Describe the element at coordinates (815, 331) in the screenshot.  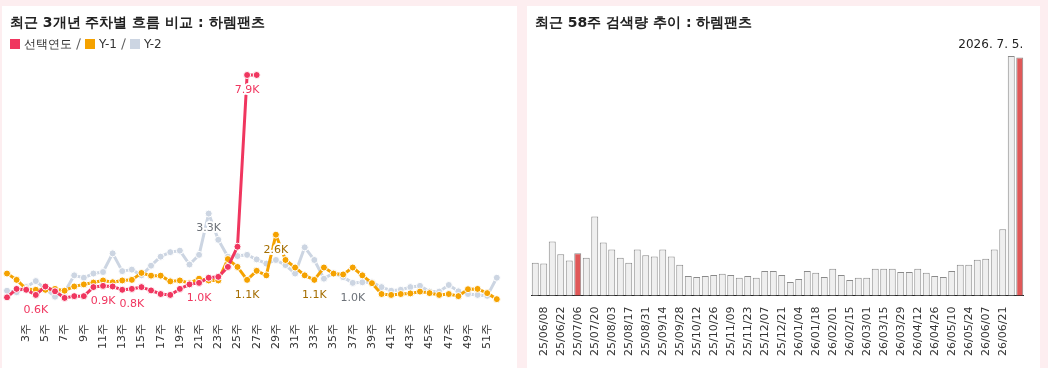
I see `x-tick-label: 26/01/18` at that location.